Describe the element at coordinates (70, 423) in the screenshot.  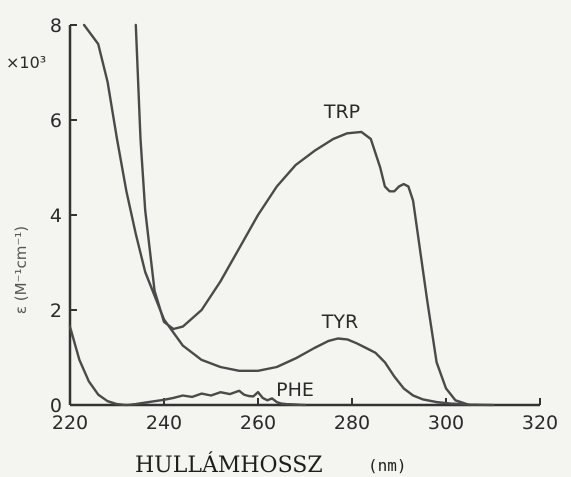
I see `x-tick-label: 220` at that location.